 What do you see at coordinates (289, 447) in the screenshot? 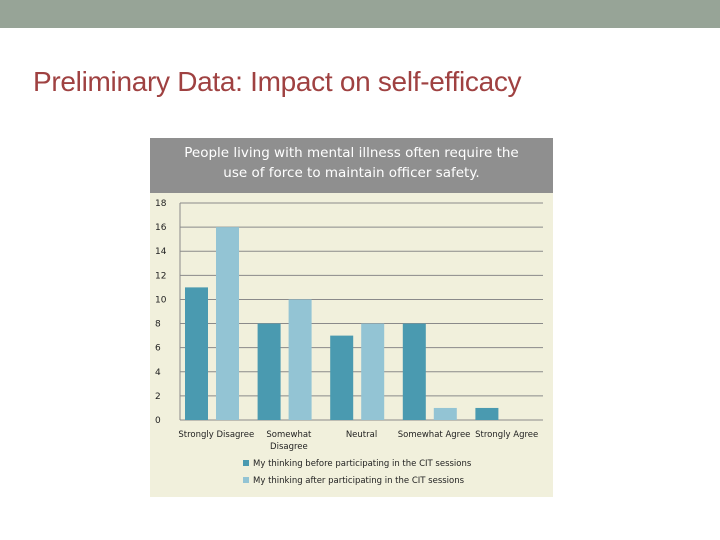
I see `x-category-label: Disagree` at bounding box center [289, 447].